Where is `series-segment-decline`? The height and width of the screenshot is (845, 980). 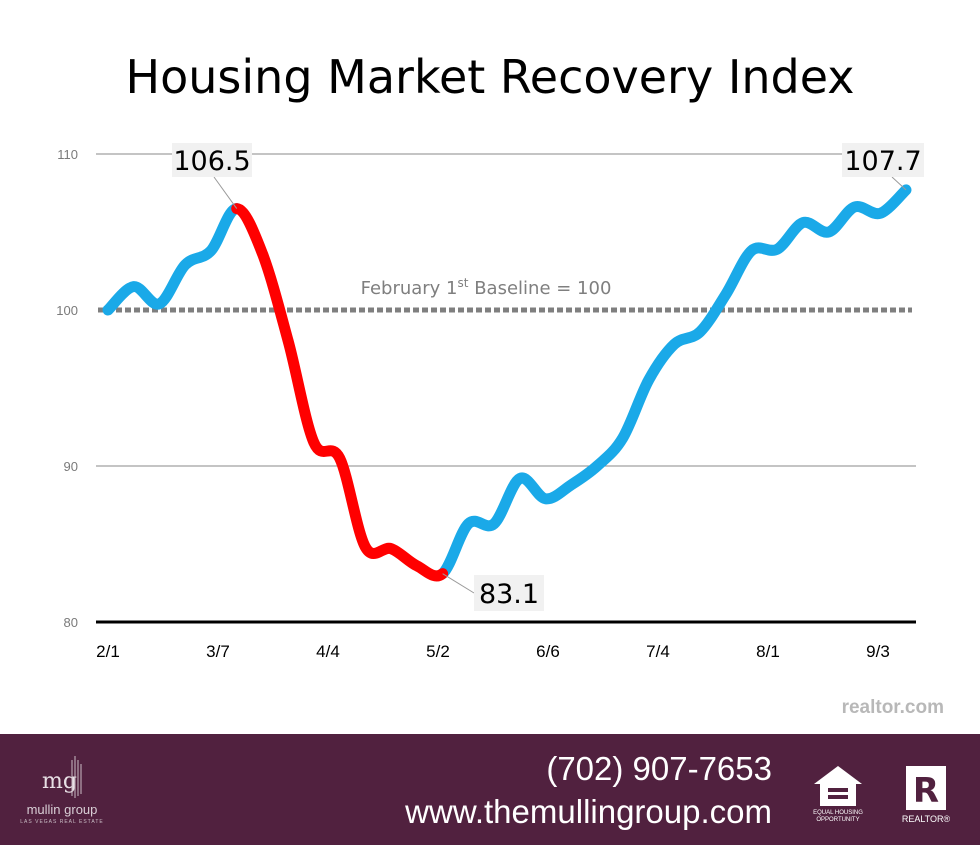
series-segment-decline is located at coordinates (340, 392).